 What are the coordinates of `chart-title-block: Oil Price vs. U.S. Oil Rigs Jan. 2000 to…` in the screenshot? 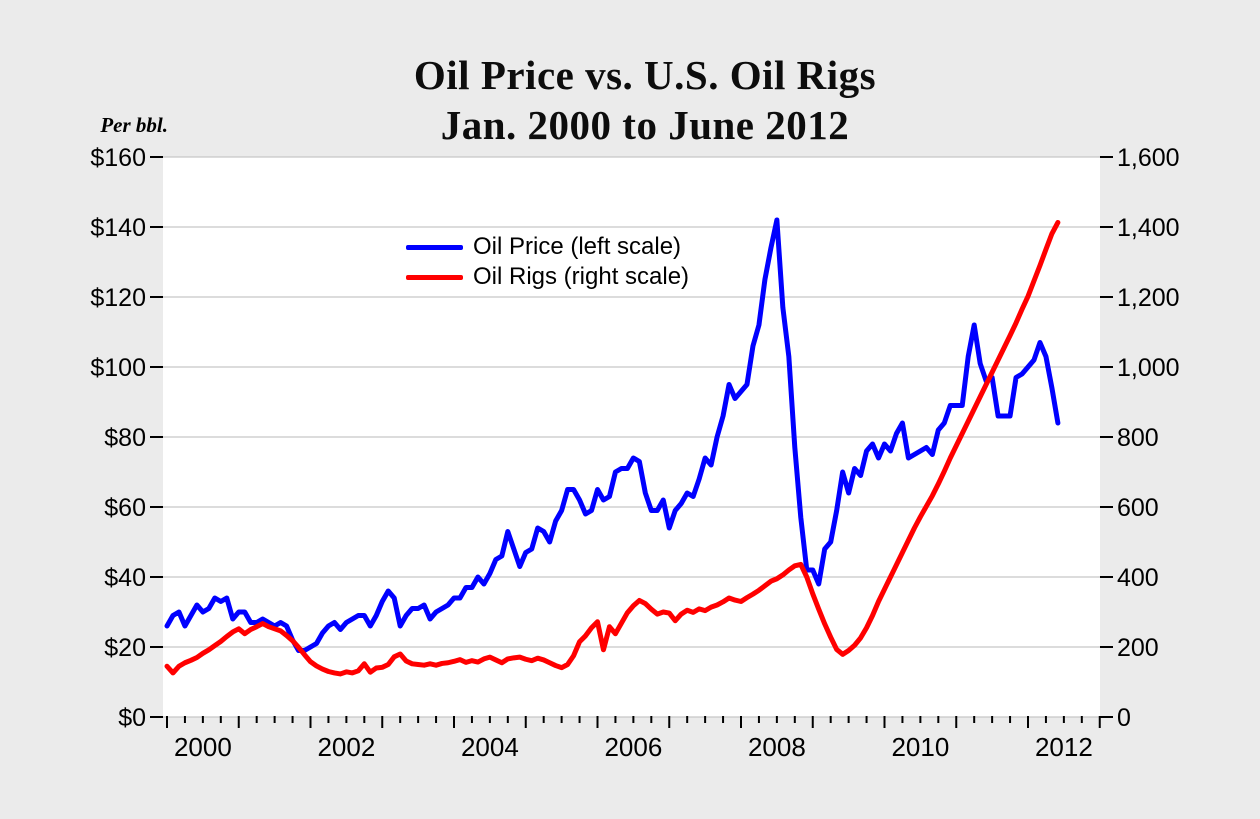 It's located at (645, 100).